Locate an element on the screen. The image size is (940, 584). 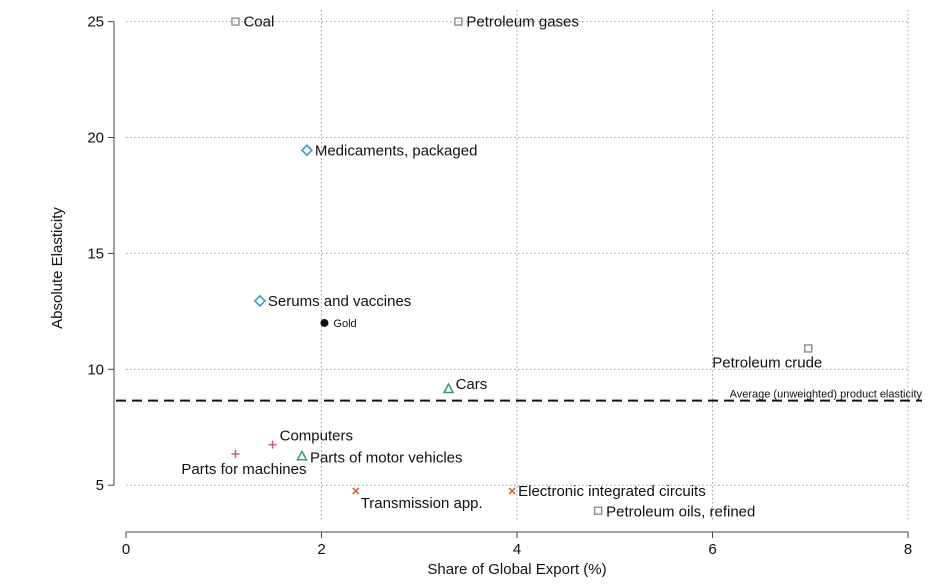
point-label: Cars is located at coordinates (472, 384).